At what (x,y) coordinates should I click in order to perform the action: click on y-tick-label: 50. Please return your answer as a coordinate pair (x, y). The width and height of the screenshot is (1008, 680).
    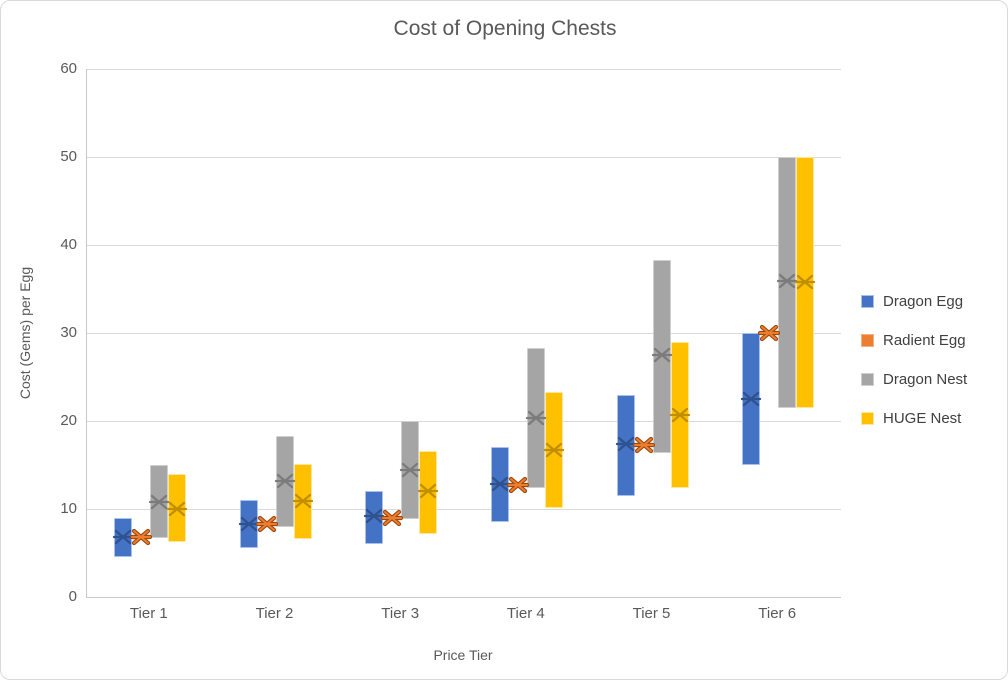
    Looking at the image, I should click on (68, 156).